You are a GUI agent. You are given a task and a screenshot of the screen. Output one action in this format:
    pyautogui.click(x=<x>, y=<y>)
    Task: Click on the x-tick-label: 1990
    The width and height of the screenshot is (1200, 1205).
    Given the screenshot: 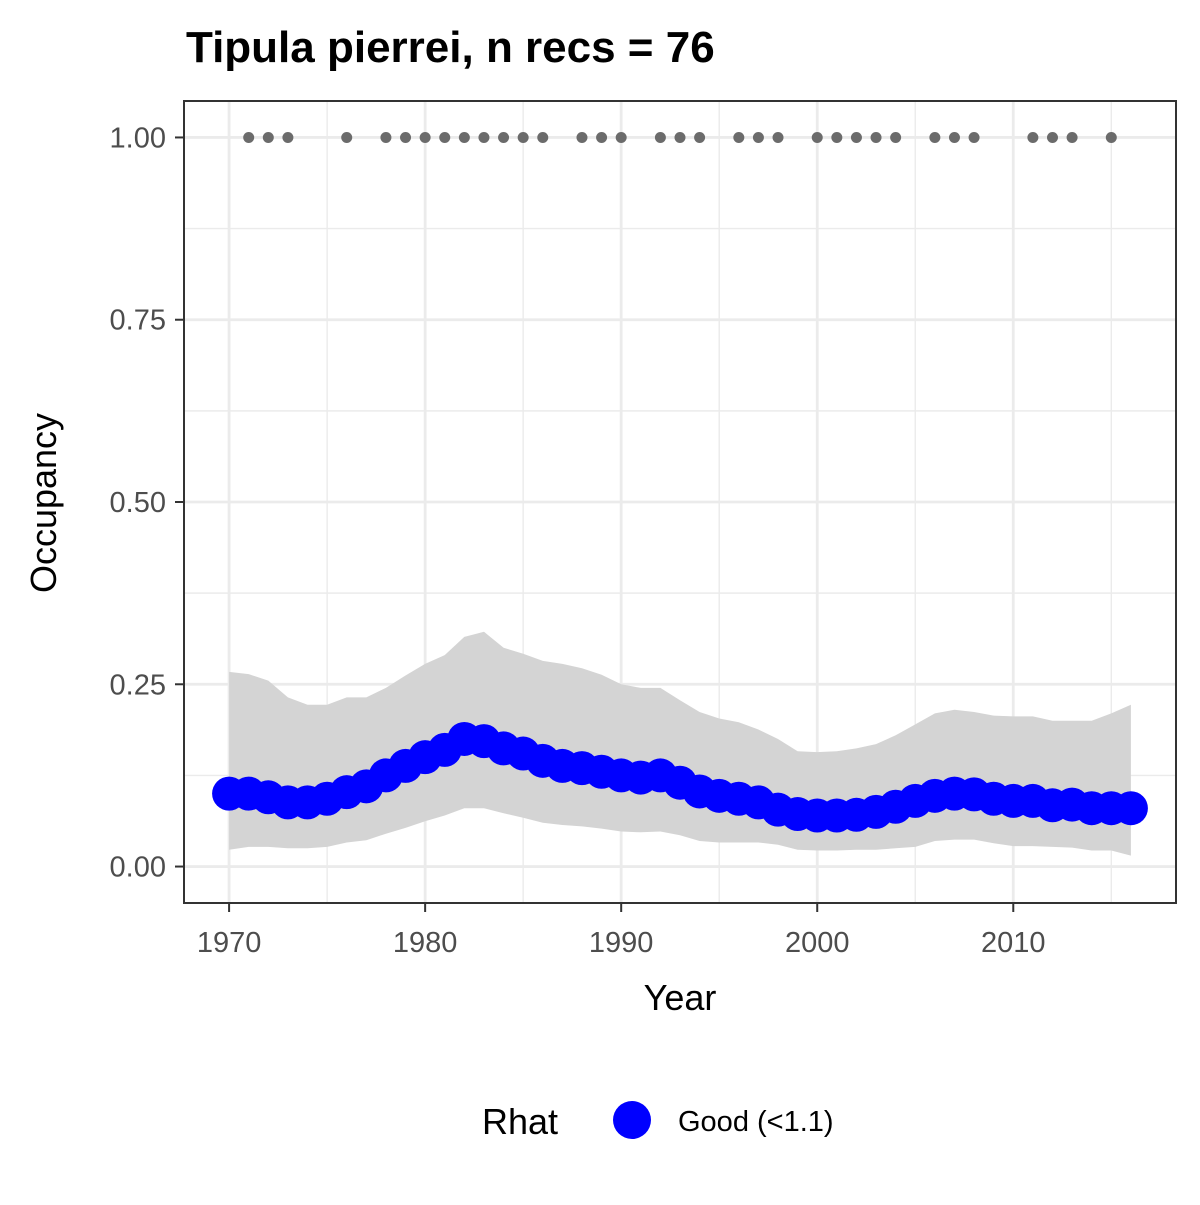 What is the action you would take?
    pyautogui.click(x=621, y=943)
    